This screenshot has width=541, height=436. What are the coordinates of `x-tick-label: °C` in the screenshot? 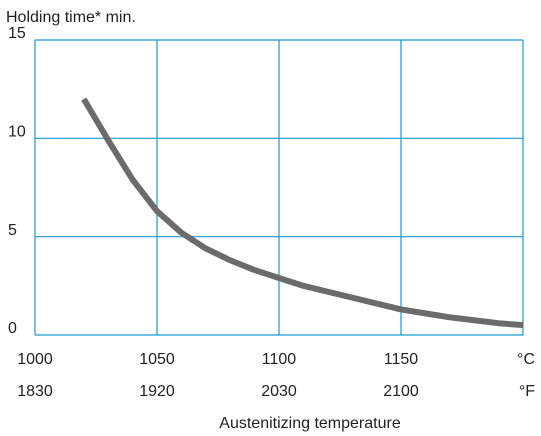 It's located at (526, 359).